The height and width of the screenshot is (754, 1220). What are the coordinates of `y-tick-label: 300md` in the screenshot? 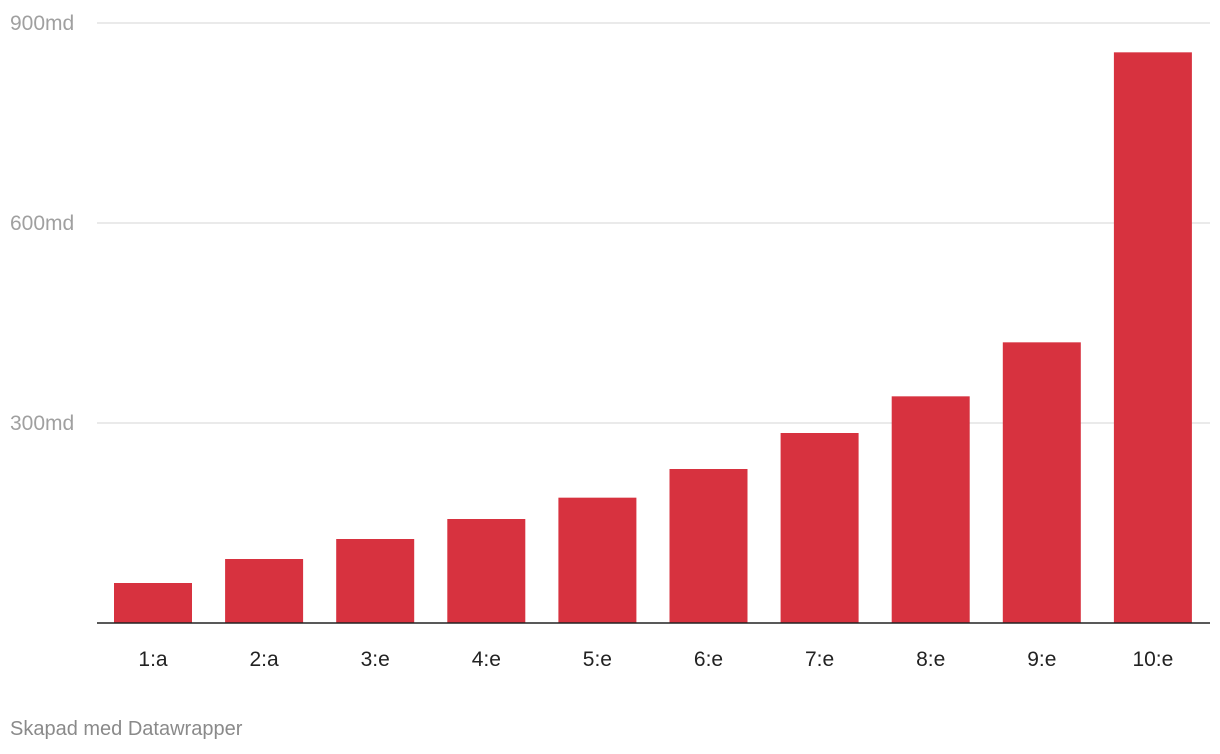 It's located at (42, 423).